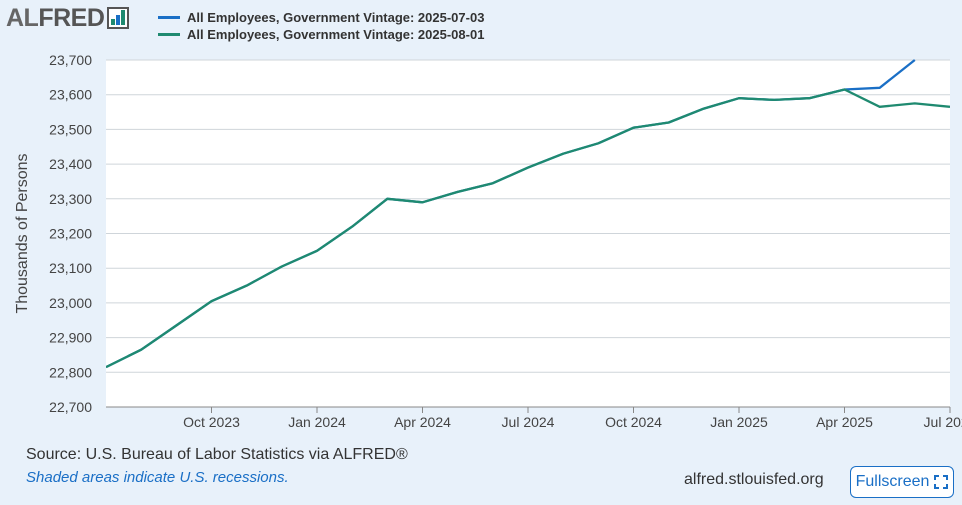  Describe the element at coordinates (118, 18) in the screenshot. I see `bar-chart-icon` at that location.